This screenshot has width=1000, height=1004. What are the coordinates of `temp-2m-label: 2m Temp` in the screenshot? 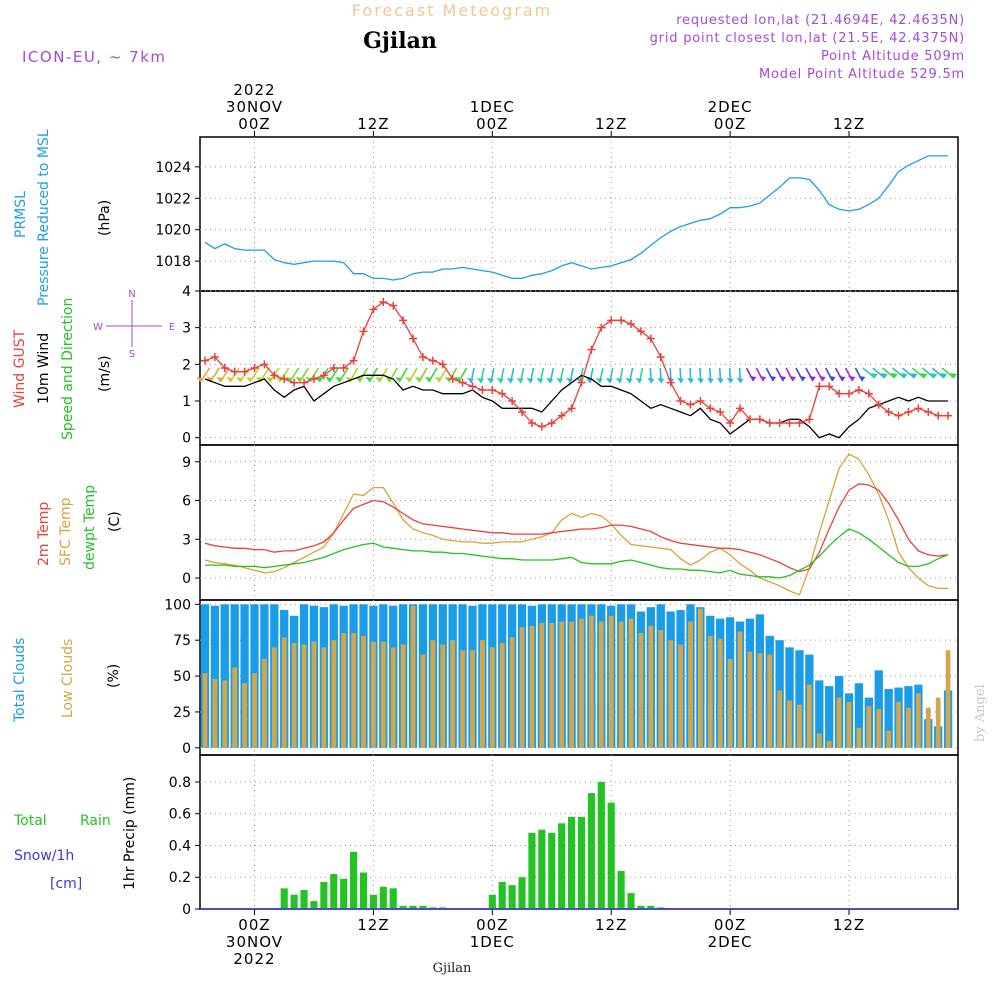 It's located at (44, 534).